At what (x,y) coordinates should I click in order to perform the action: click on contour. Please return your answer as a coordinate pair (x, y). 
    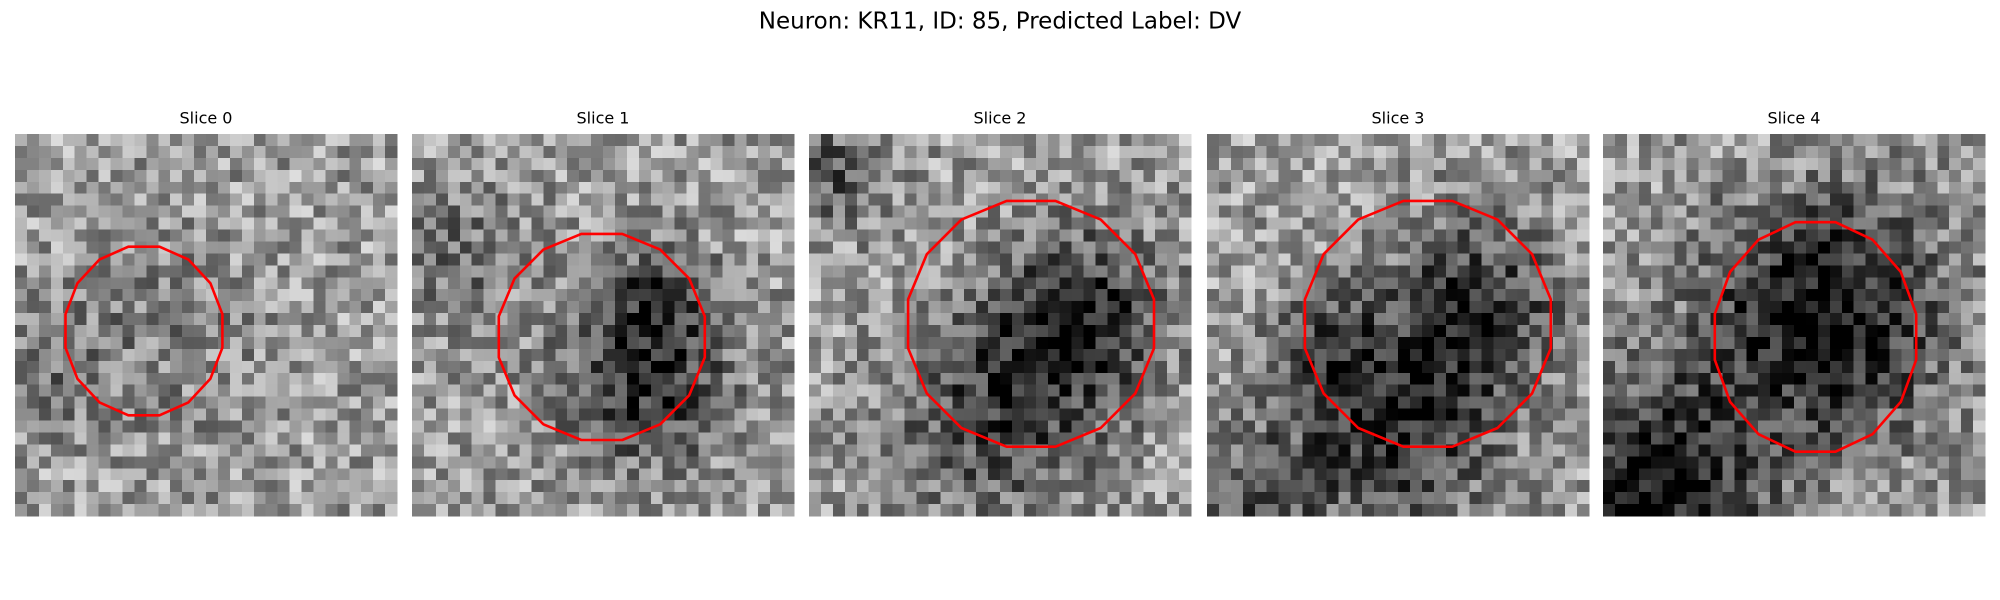
    Looking at the image, I should click on (602, 337).